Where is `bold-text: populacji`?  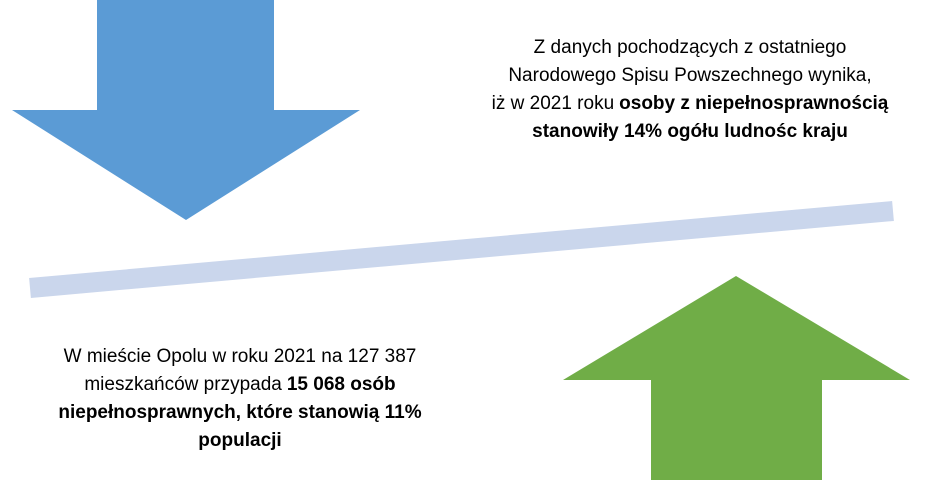 bold-text: populacji is located at coordinates (239, 440).